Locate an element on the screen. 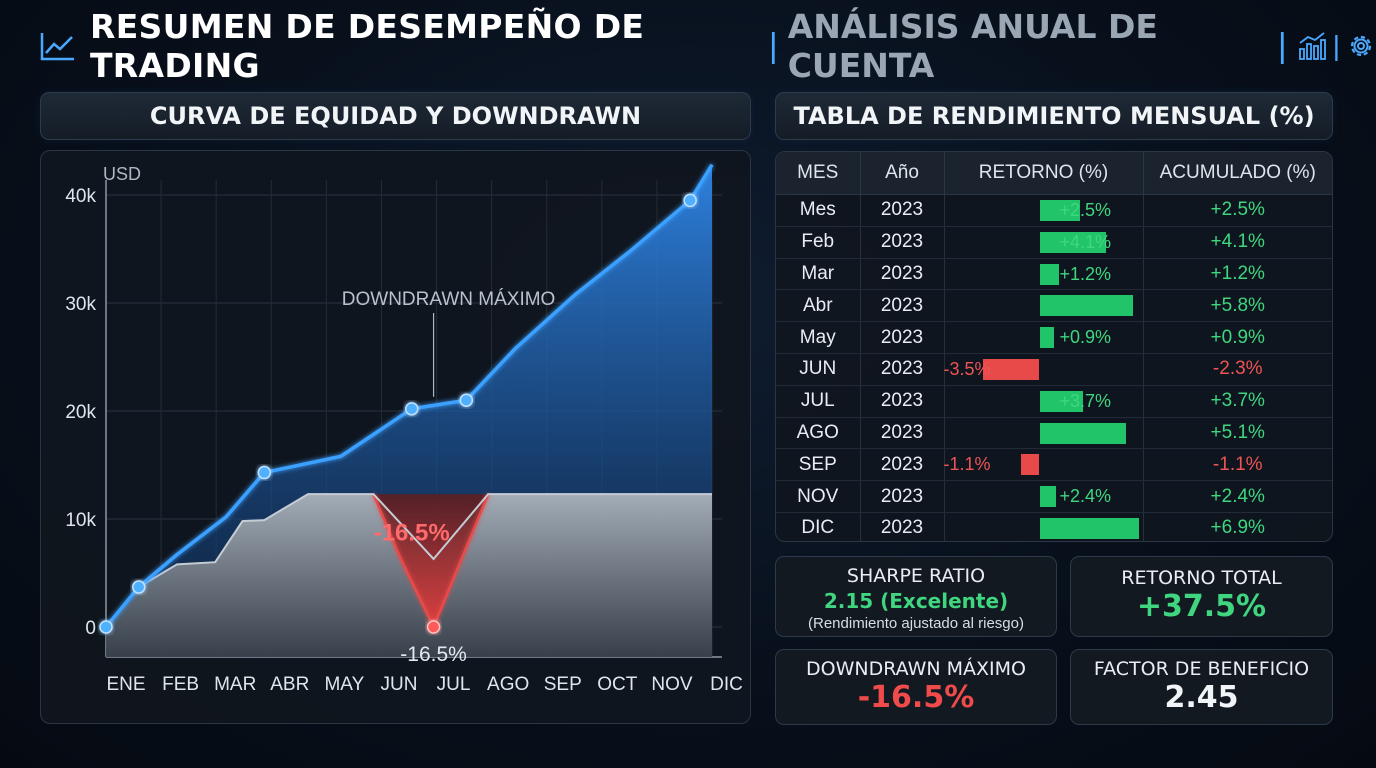 The image size is (1376, 768). return-label: +0.9% is located at coordinates (1085, 337).